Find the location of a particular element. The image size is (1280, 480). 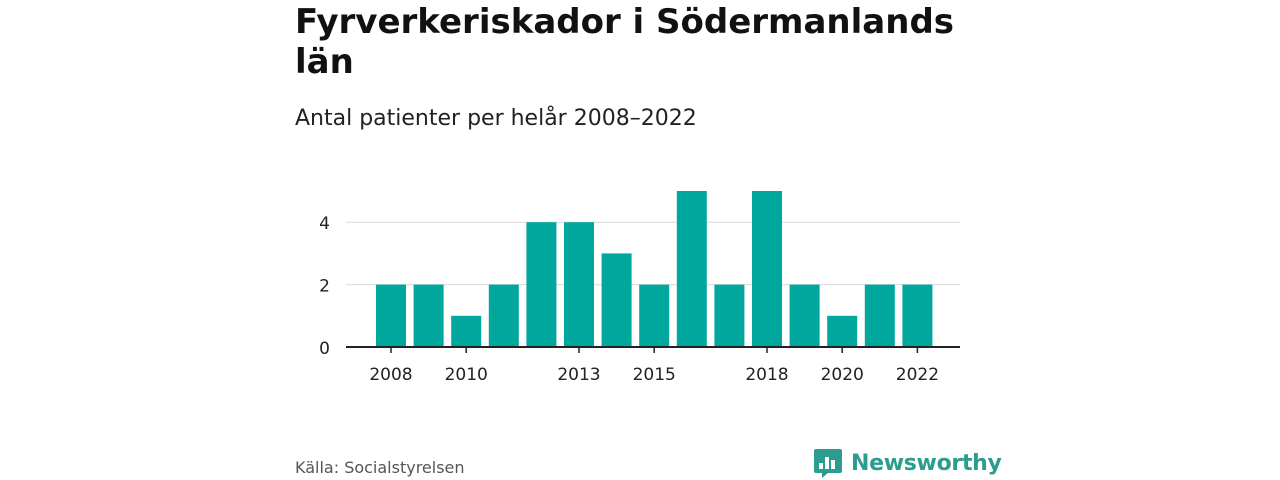

x-tick-label: 2020 is located at coordinates (842, 375).